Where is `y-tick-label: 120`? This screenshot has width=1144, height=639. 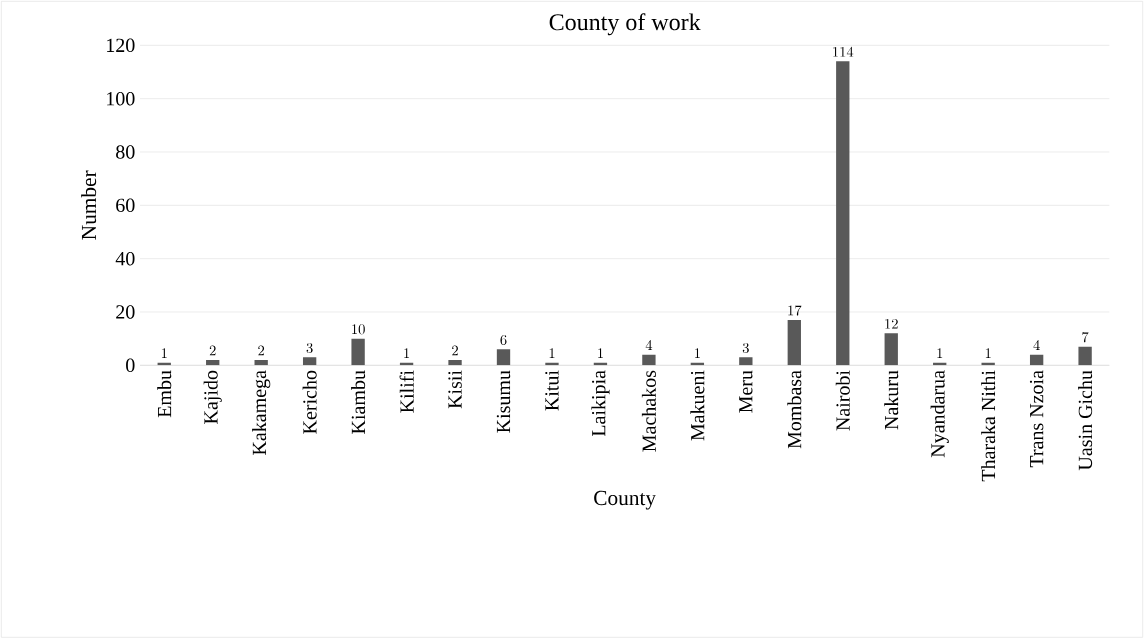
y-tick-label: 120 is located at coordinates (121, 45).